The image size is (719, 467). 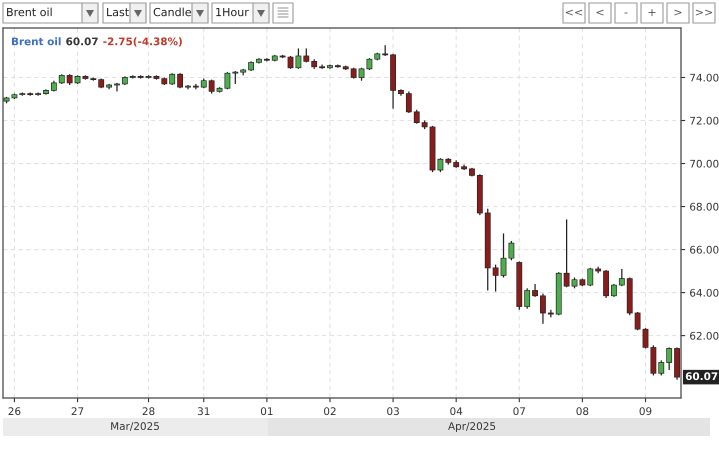 I want to click on x-tick-label: 08, so click(x=582, y=411).